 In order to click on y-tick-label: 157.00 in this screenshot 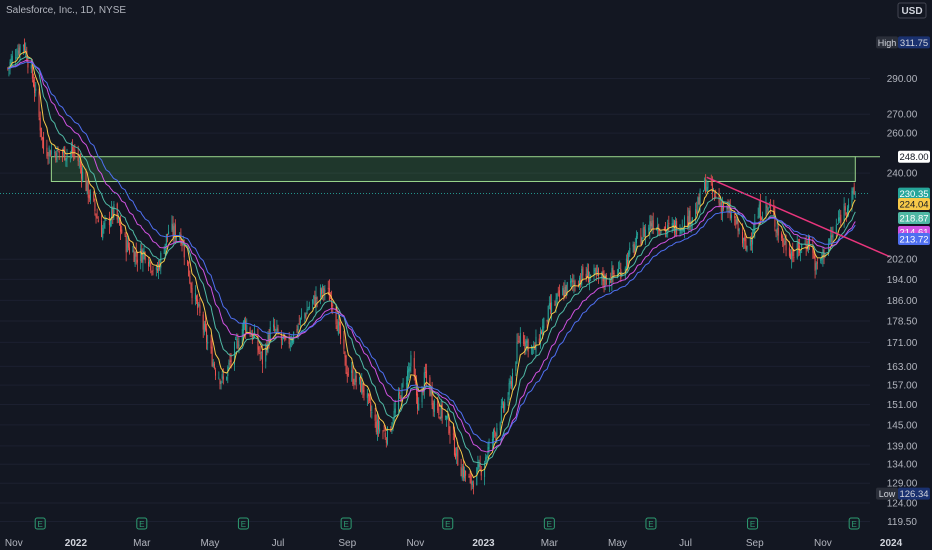, I will do `click(902, 386)`.